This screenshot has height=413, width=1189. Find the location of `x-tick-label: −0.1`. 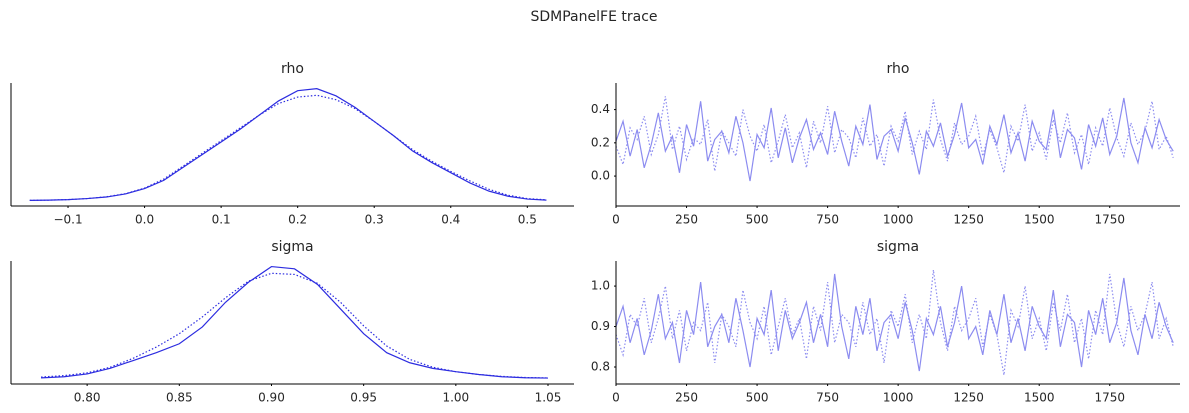

x-tick-label: −0.1 is located at coordinates (67, 220).